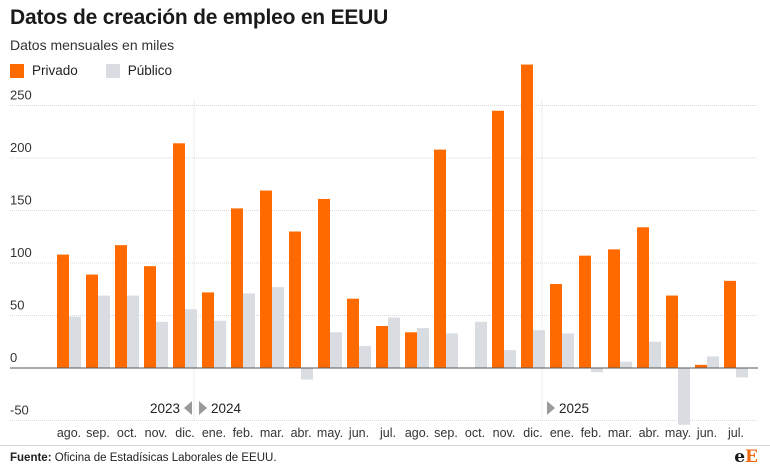  I want to click on y-tick-label: -50, so click(19, 410).